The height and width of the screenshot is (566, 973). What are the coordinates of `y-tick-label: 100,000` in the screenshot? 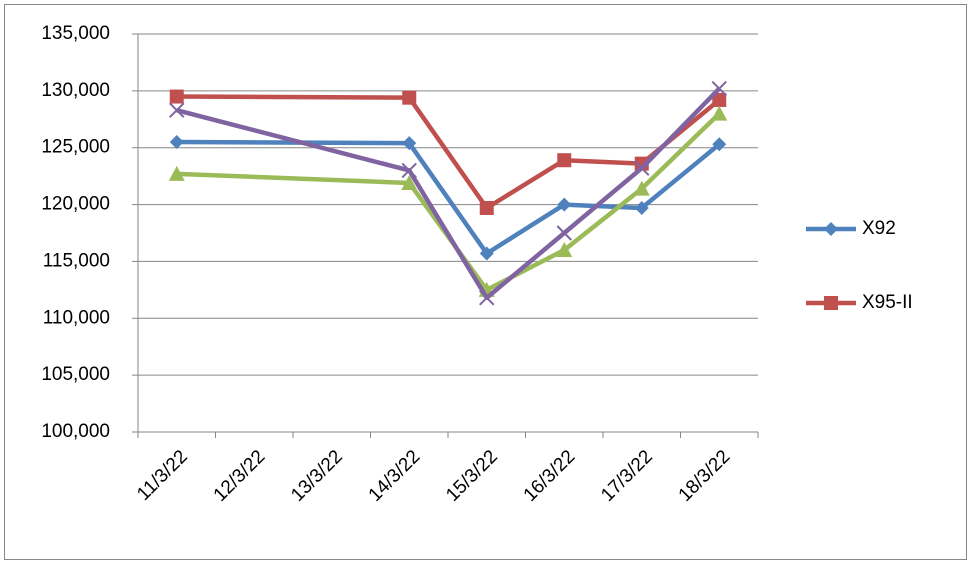 It's located at (75, 431).